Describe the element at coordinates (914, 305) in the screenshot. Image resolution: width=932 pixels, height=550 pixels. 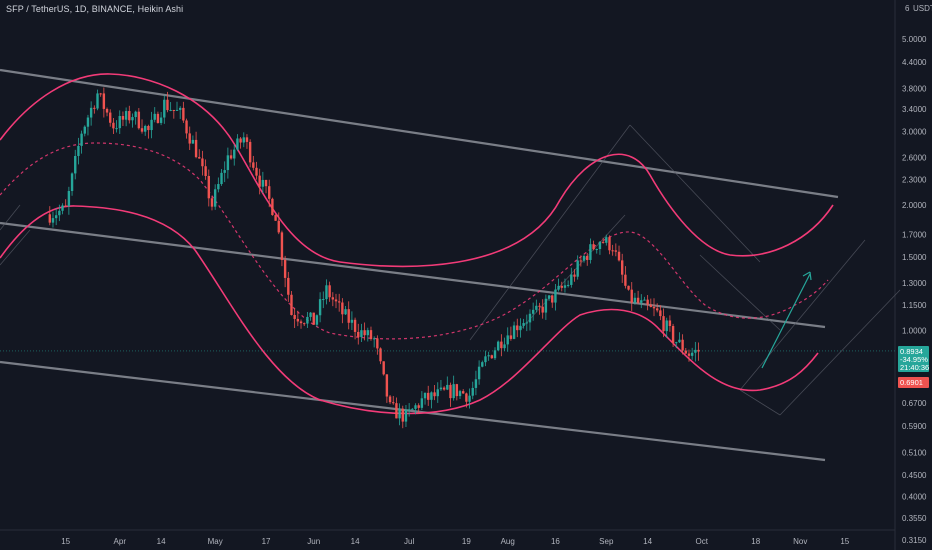
I see `price-tick: 1.1500` at that location.